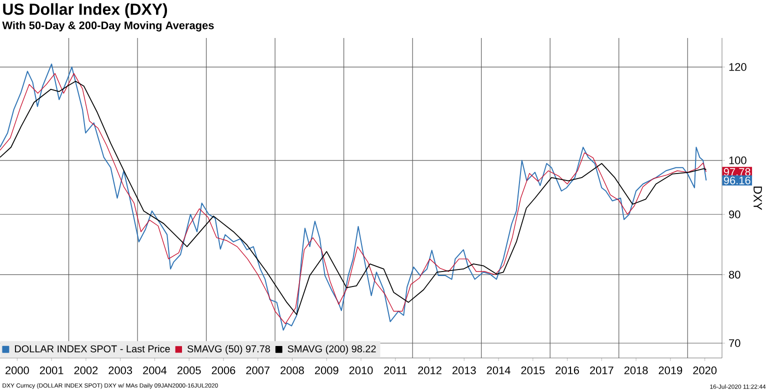 The width and height of the screenshot is (768, 391). I want to click on x-tick-label: 2016, so click(567, 370).